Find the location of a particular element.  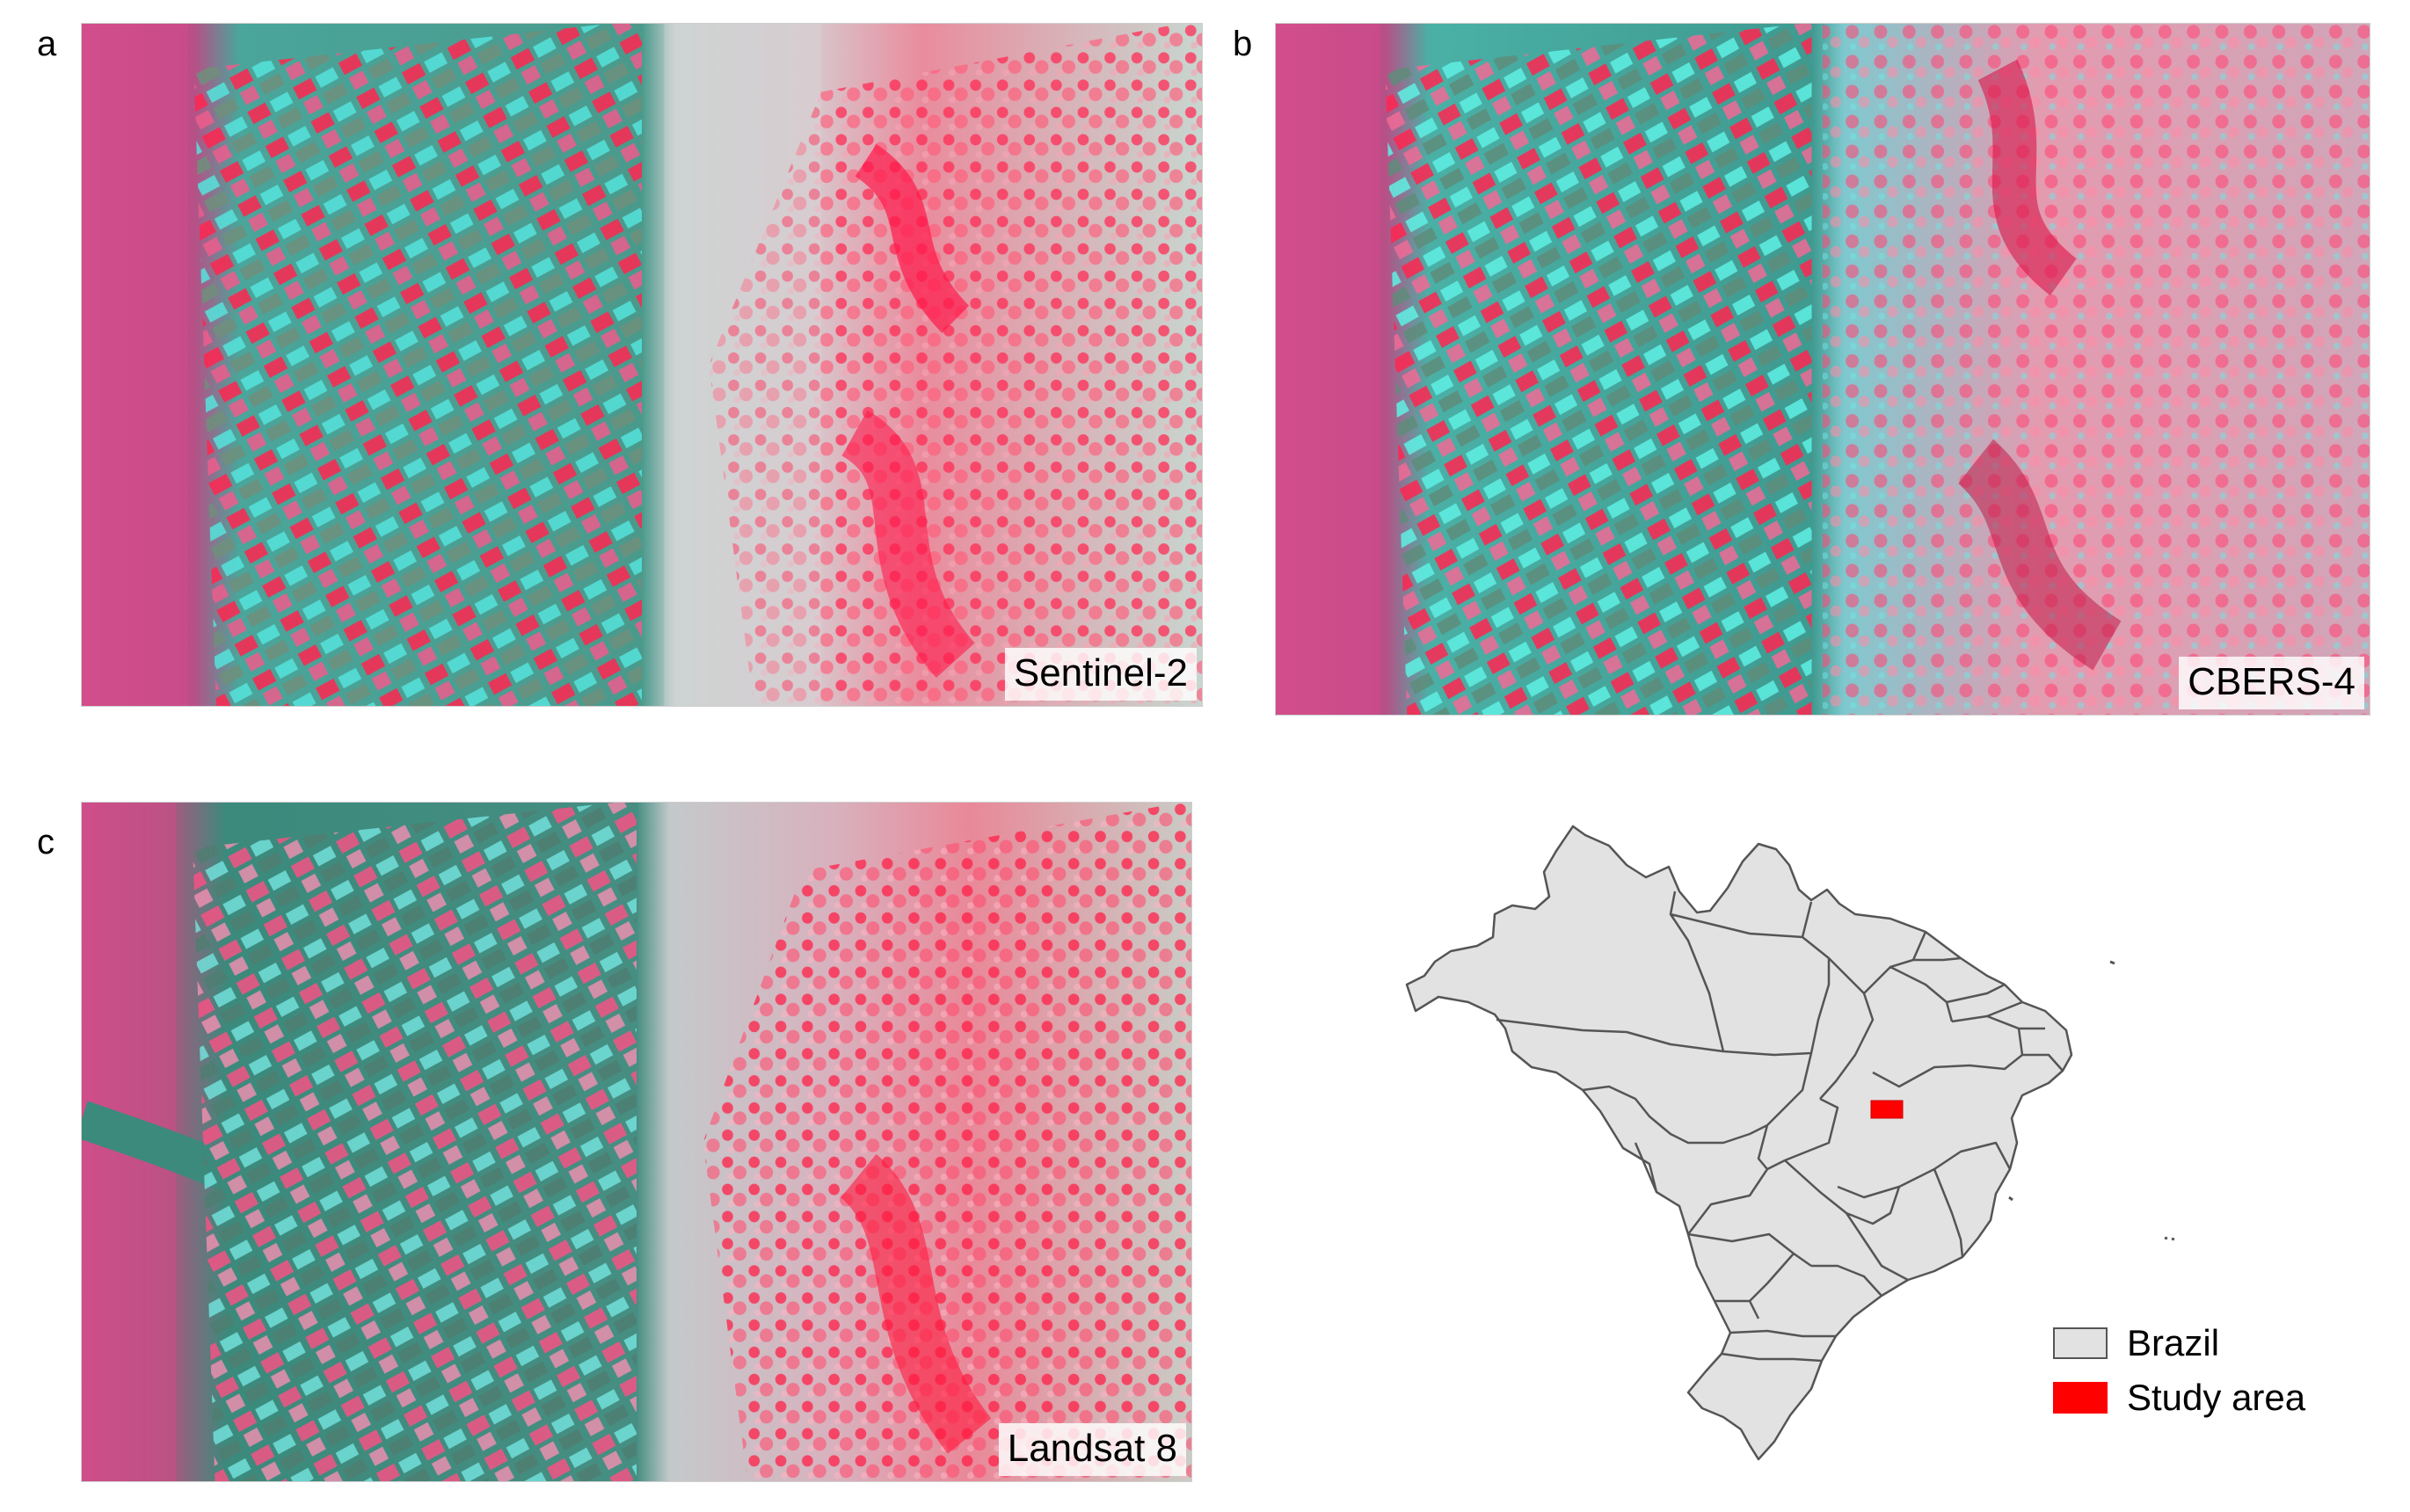

legend-swatch-study-area is located at coordinates (2080, 1398).